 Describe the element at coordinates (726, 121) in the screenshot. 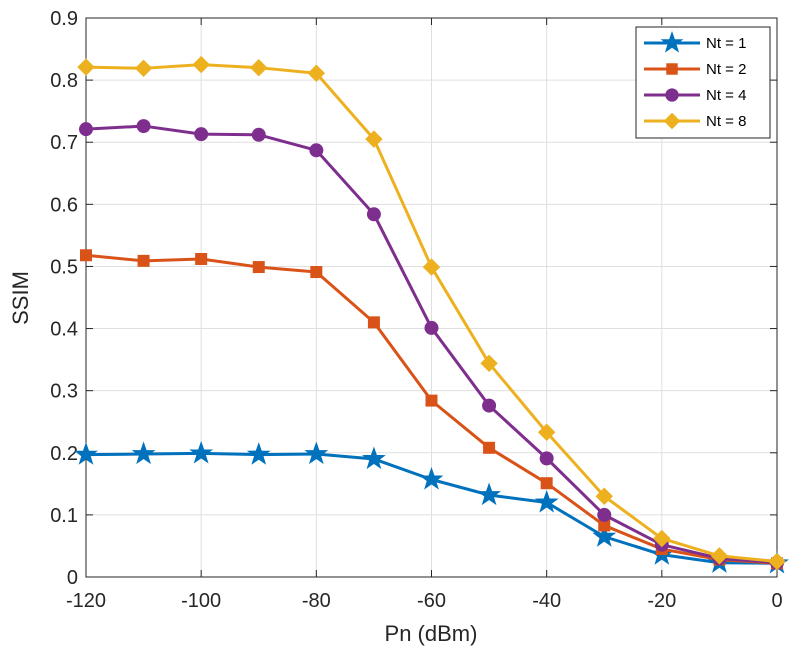

I see `legend-label: Nt = 8` at that location.